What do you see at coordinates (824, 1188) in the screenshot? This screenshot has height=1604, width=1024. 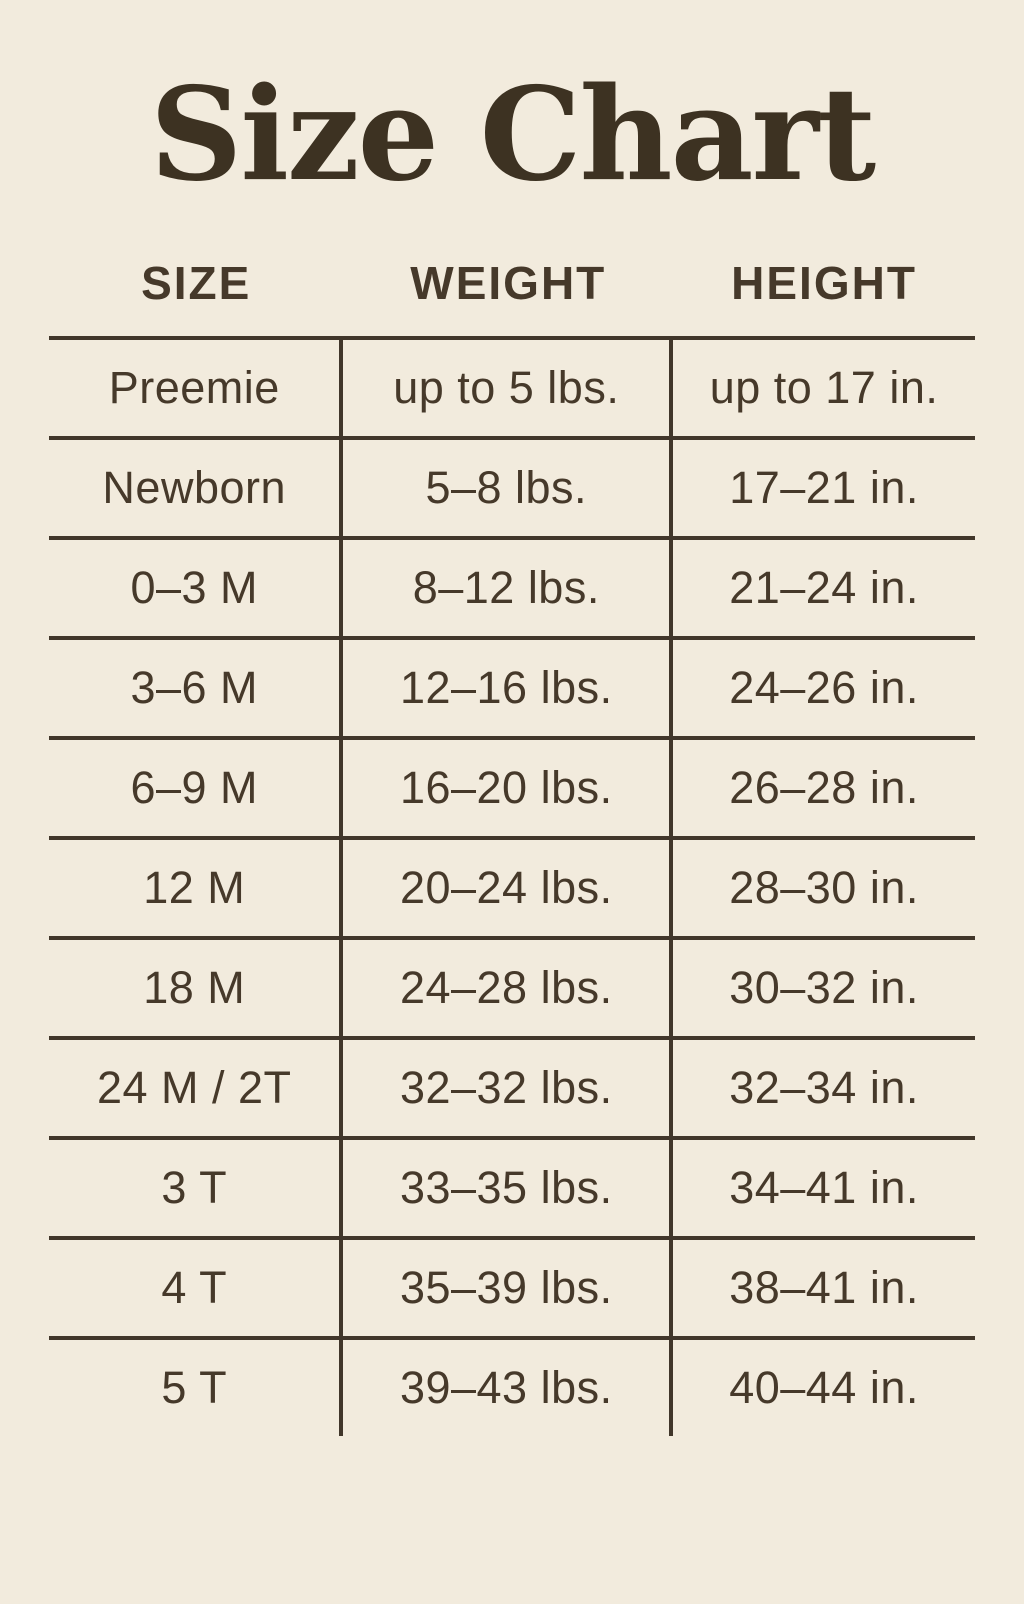 I see `cell-height: 34–41 in.` at bounding box center [824, 1188].